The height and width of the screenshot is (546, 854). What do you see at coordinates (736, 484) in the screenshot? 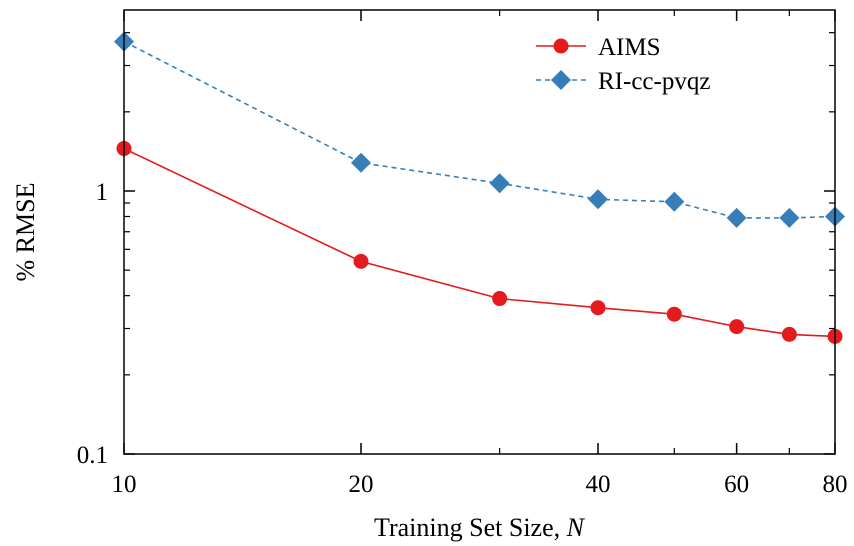
I see `x-tick-label: 60` at bounding box center [736, 484].